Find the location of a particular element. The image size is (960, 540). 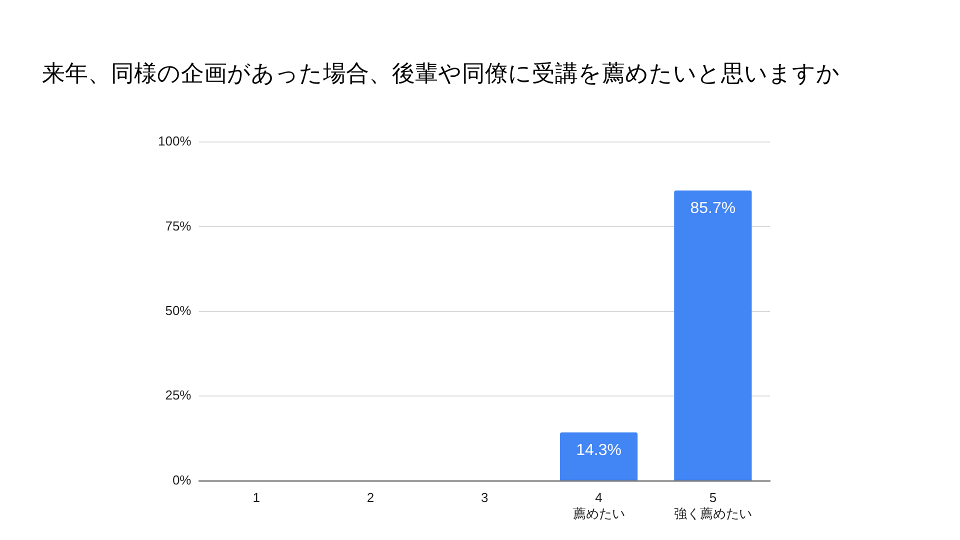

x-tick-label: 2 is located at coordinates (370, 498).